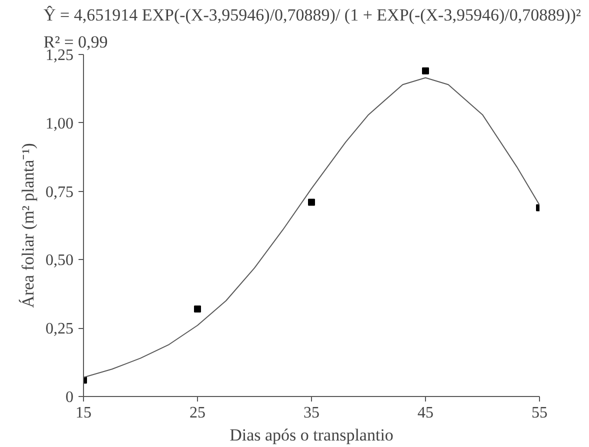  I want to click on x-tick-label: 45, so click(426, 413).